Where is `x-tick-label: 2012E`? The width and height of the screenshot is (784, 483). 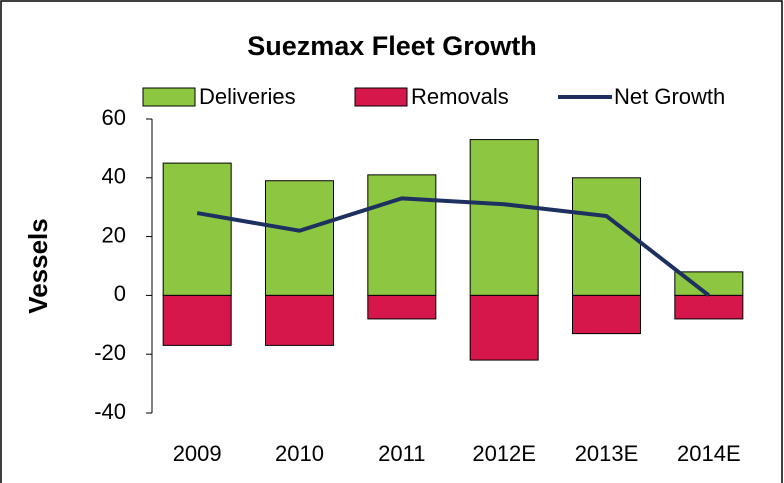
x-tick-label: 2012E is located at coordinates (504, 453).